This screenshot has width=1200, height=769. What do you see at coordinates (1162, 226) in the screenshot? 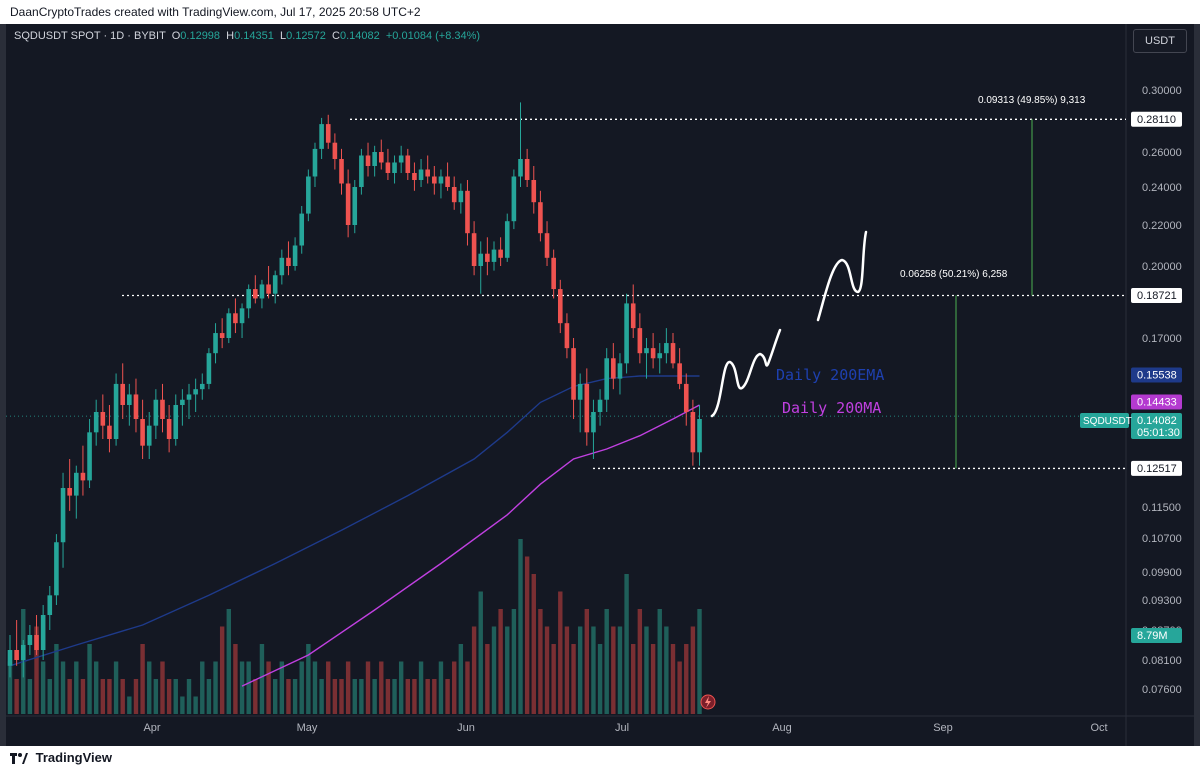
I see `y-tick-label: 0.22000` at bounding box center [1162, 226].